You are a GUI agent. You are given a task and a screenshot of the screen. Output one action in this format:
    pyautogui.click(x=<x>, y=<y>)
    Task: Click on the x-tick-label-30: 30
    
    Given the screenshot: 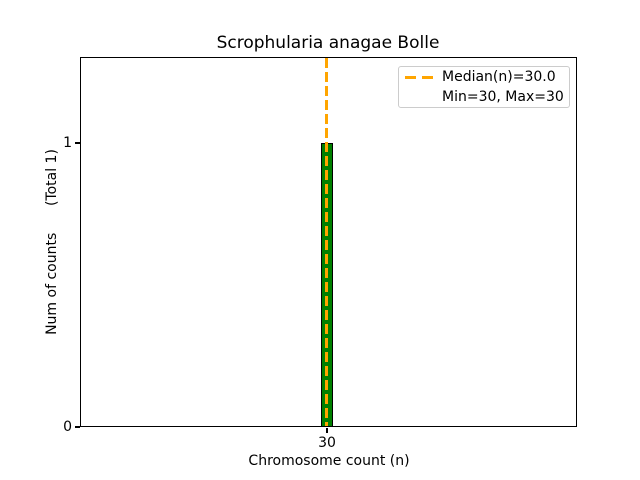 What is the action you would take?
    pyautogui.click(x=327, y=443)
    